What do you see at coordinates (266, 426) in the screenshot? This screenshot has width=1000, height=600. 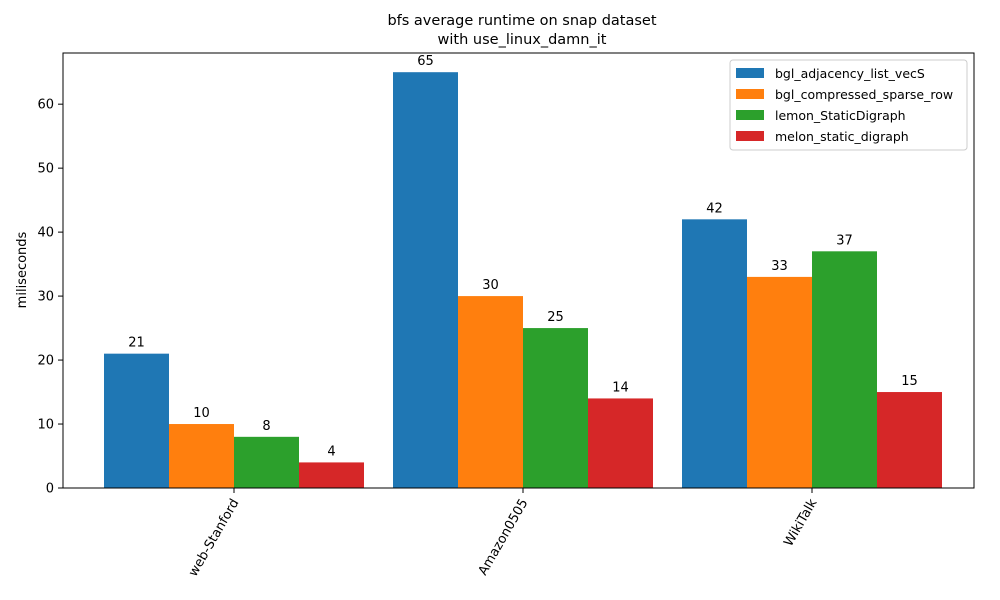 I see `data-label-lemon_StaticDigraph-web-Stanford: 8` at bounding box center [266, 426].